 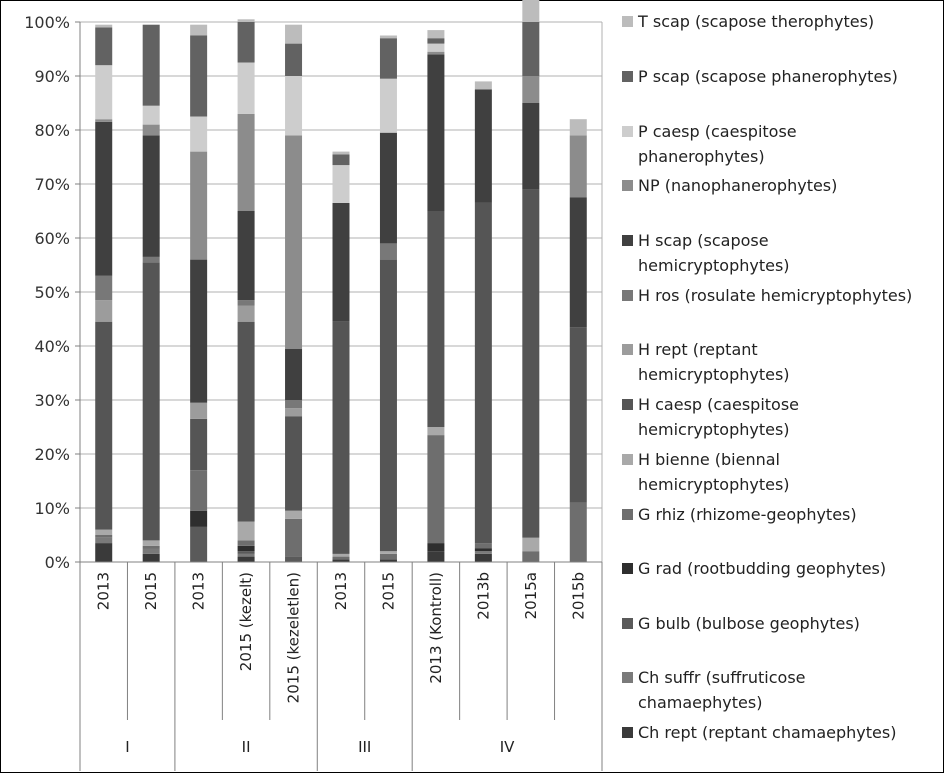 I want to click on legend-label: chamaephytes), so click(x=700, y=702).